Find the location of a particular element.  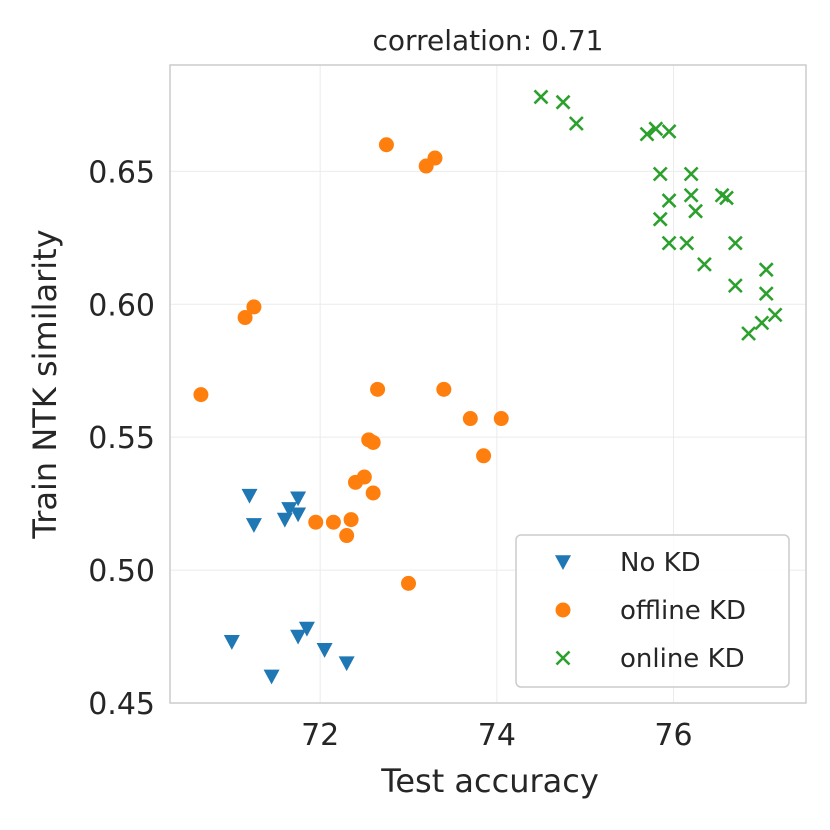

legend: No KD offline KD online KD is located at coordinates (652, 611).